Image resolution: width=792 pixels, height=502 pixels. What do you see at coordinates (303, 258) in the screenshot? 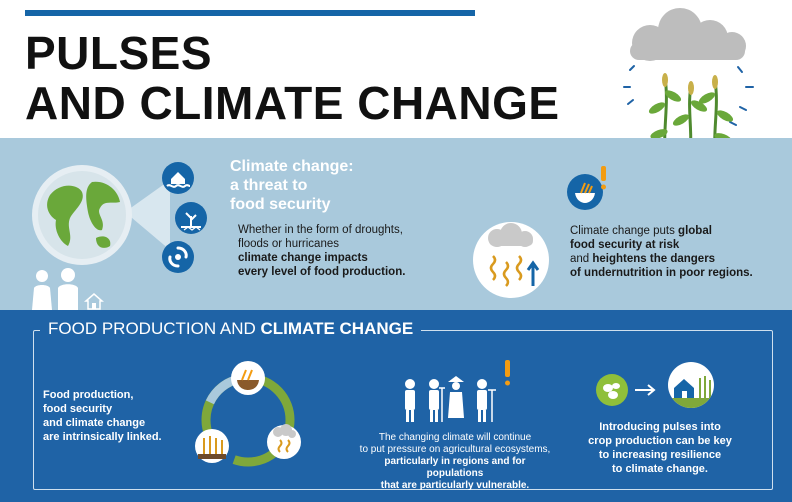
I see `threat-body-line-3: climate change impacts` at bounding box center [303, 258].